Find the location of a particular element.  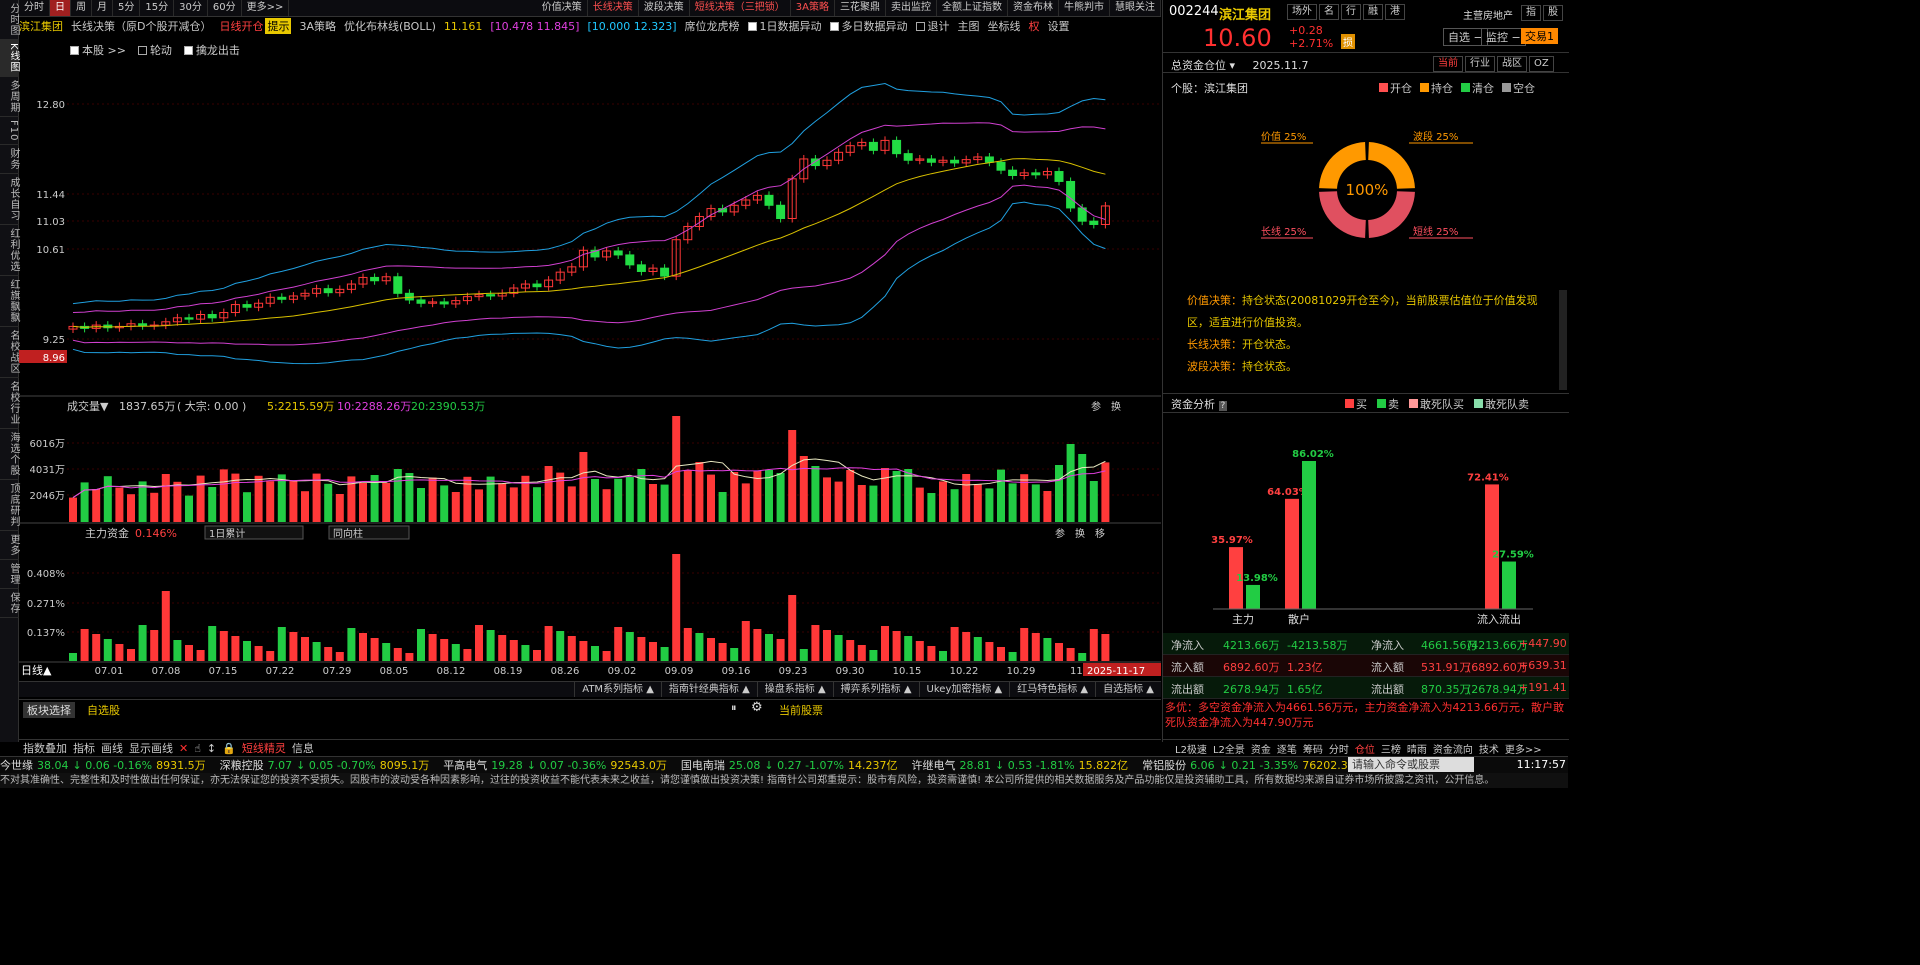

period-tab-5: 15分 is located at coordinates (157, 8).